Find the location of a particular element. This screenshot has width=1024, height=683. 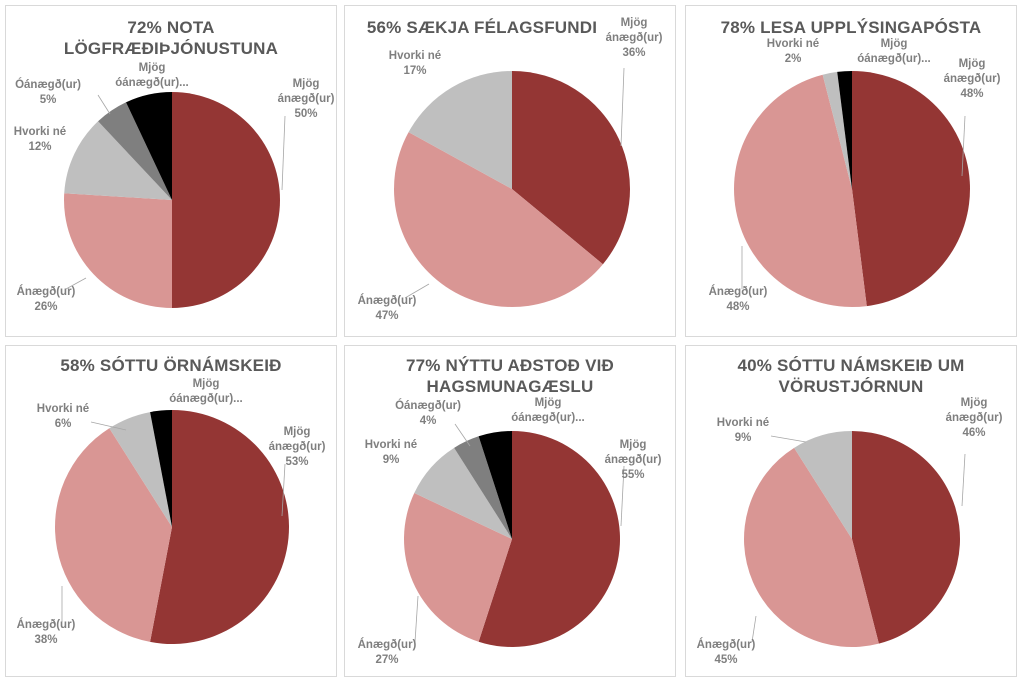

chart-title: 56% SÆKJA FÉLAGSFUNDI is located at coordinates (510, 27).